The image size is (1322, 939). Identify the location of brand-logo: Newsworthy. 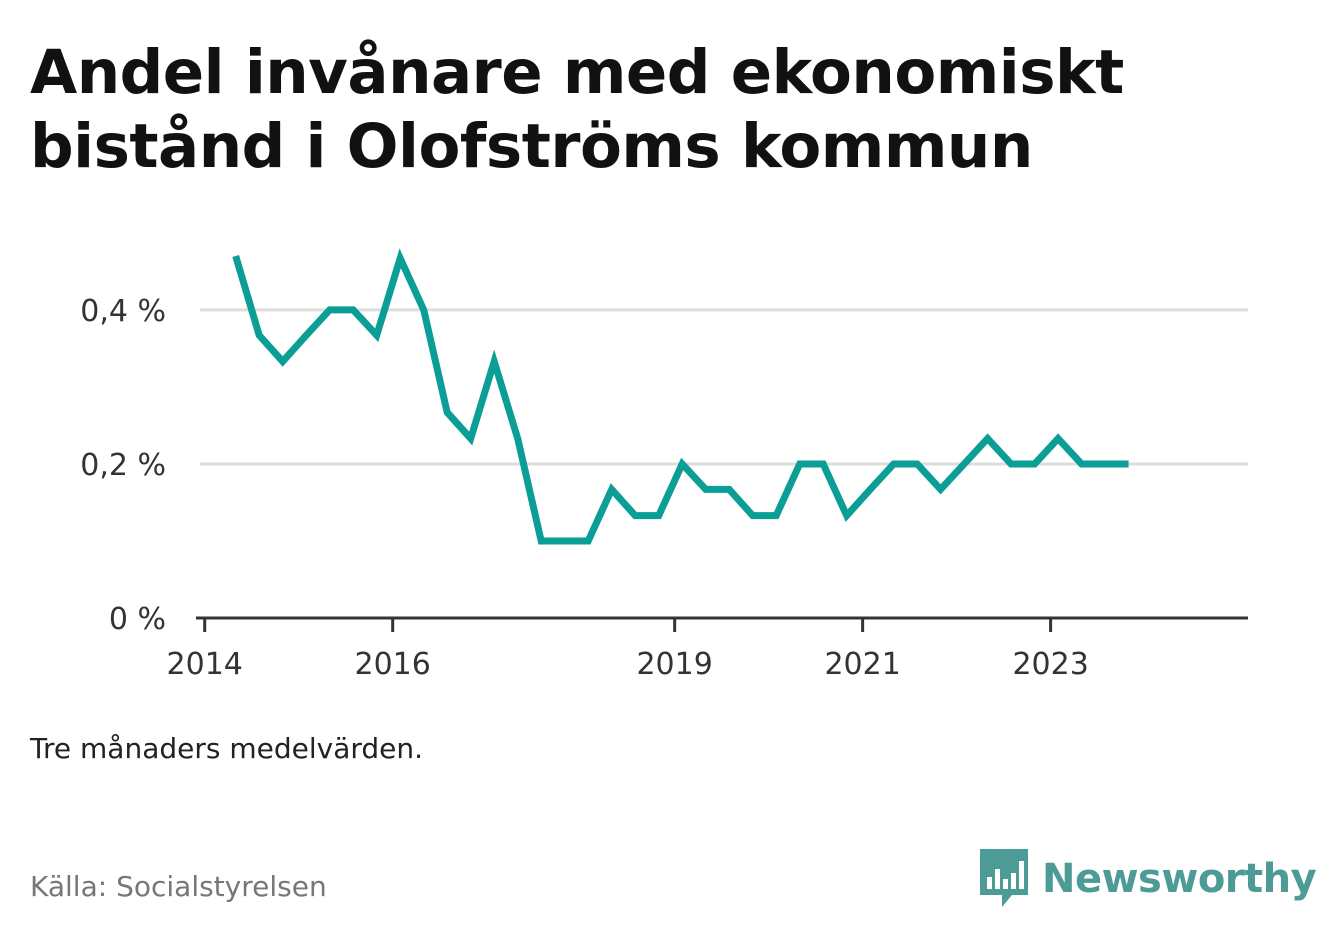
(1148, 879).